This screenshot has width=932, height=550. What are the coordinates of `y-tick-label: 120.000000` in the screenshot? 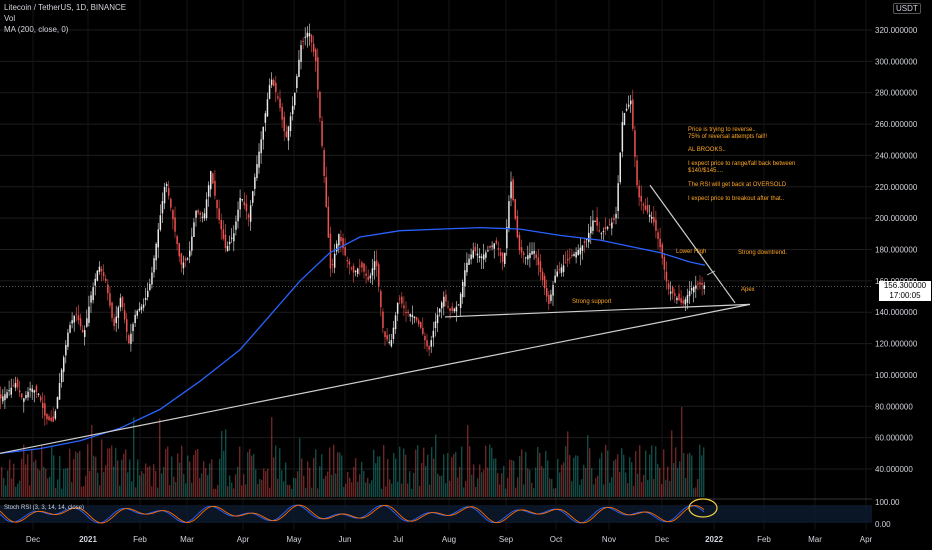 It's located at (896, 344).